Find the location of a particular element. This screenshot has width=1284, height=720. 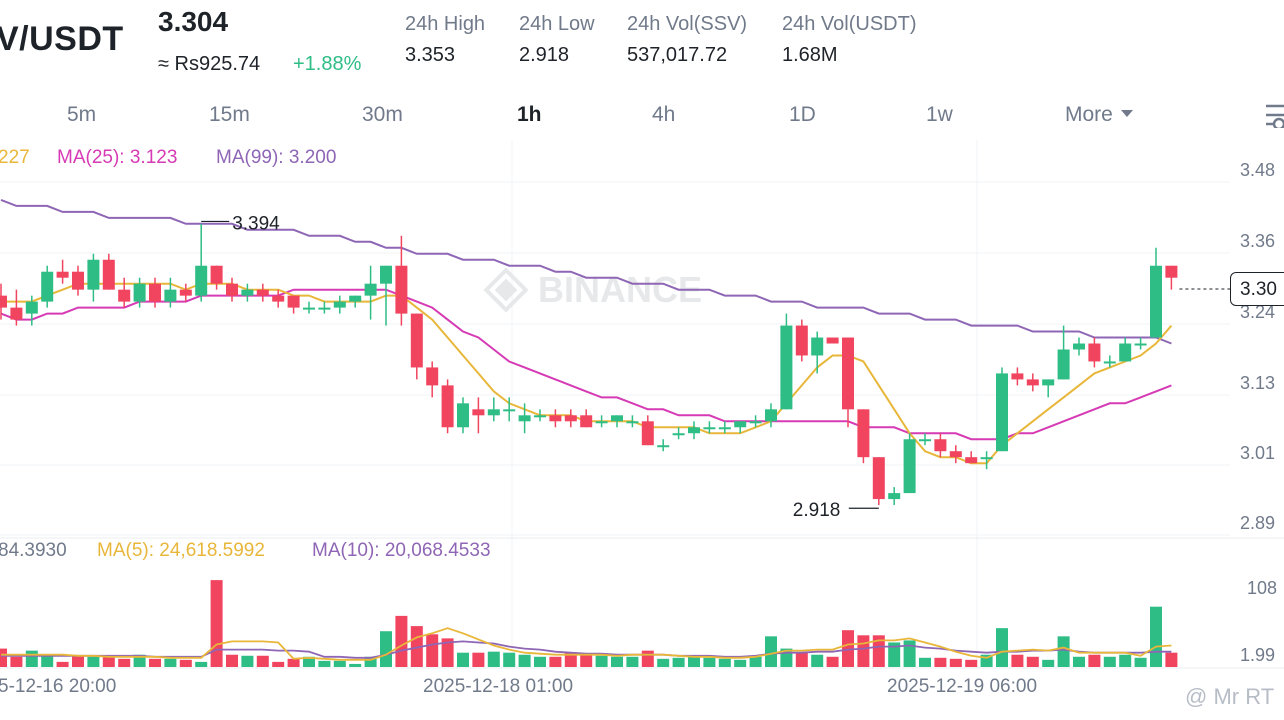

tab-1d: 1D is located at coordinates (802, 114).